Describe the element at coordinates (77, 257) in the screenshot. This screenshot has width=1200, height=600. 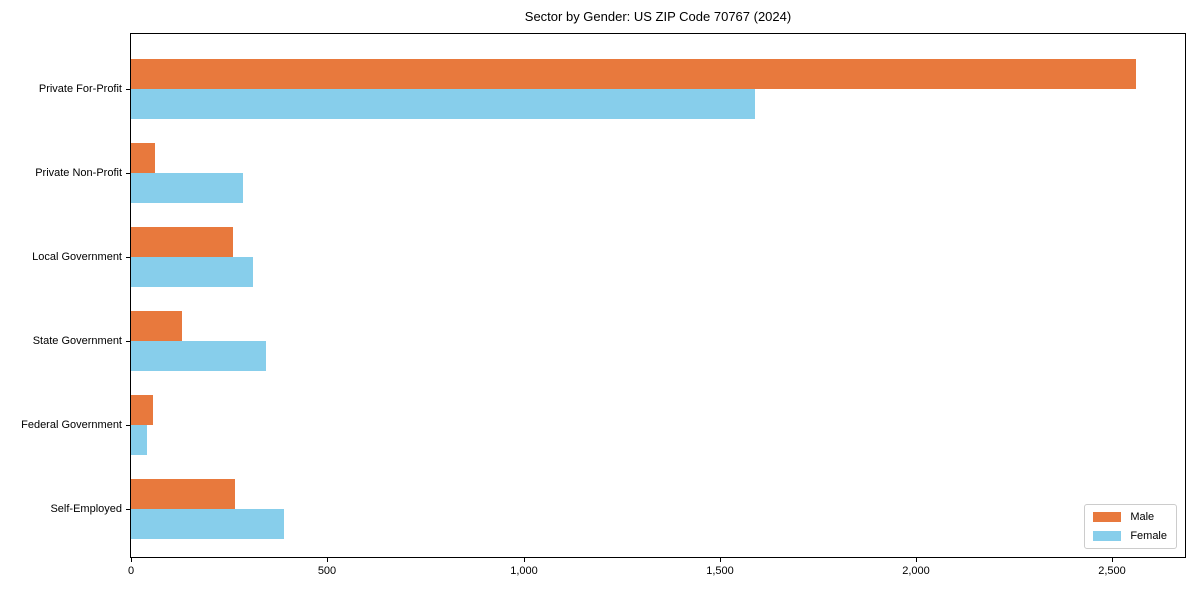
I see `y-axis-label: Local Government` at that location.